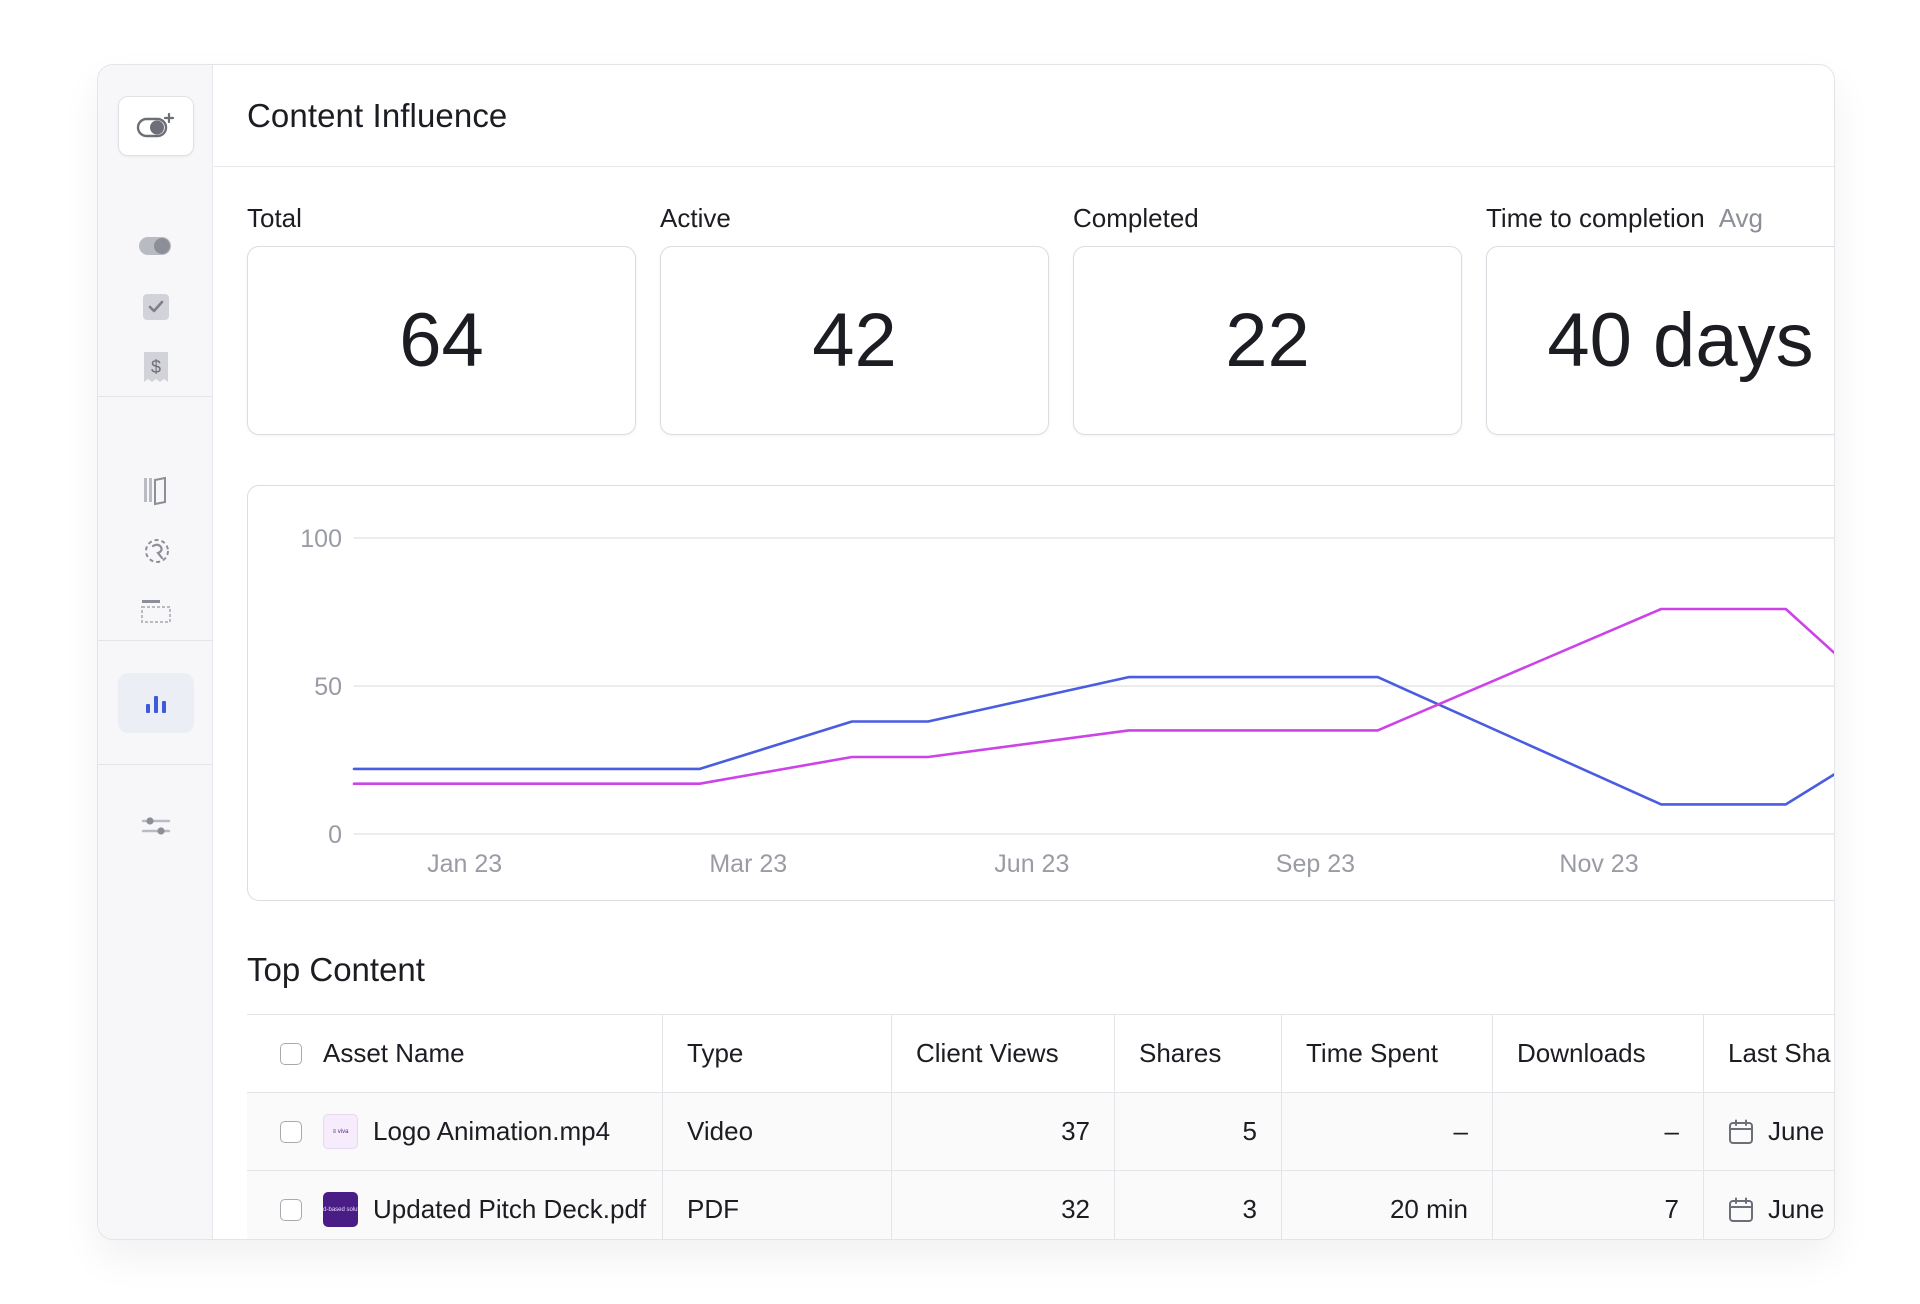  What do you see at coordinates (1024, 116) in the screenshot?
I see `page-header: Content Influence` at bounding box center [1024, 116].